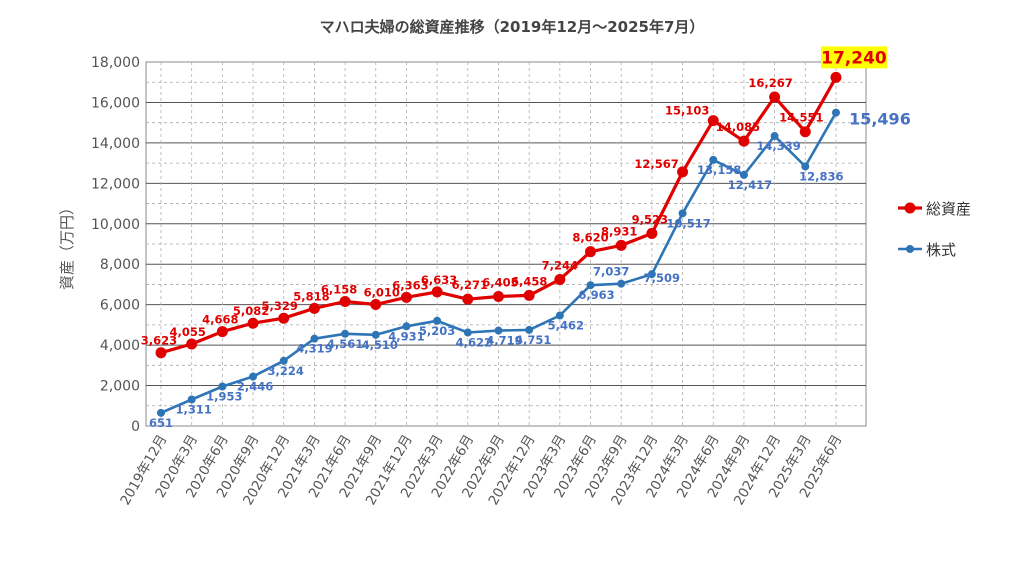 The width and height of the screenshot is (1024, 569). Describe the element at coordinates (611, 272) in the screenshot. I see `stocks-data-label: 7,037` at that location.